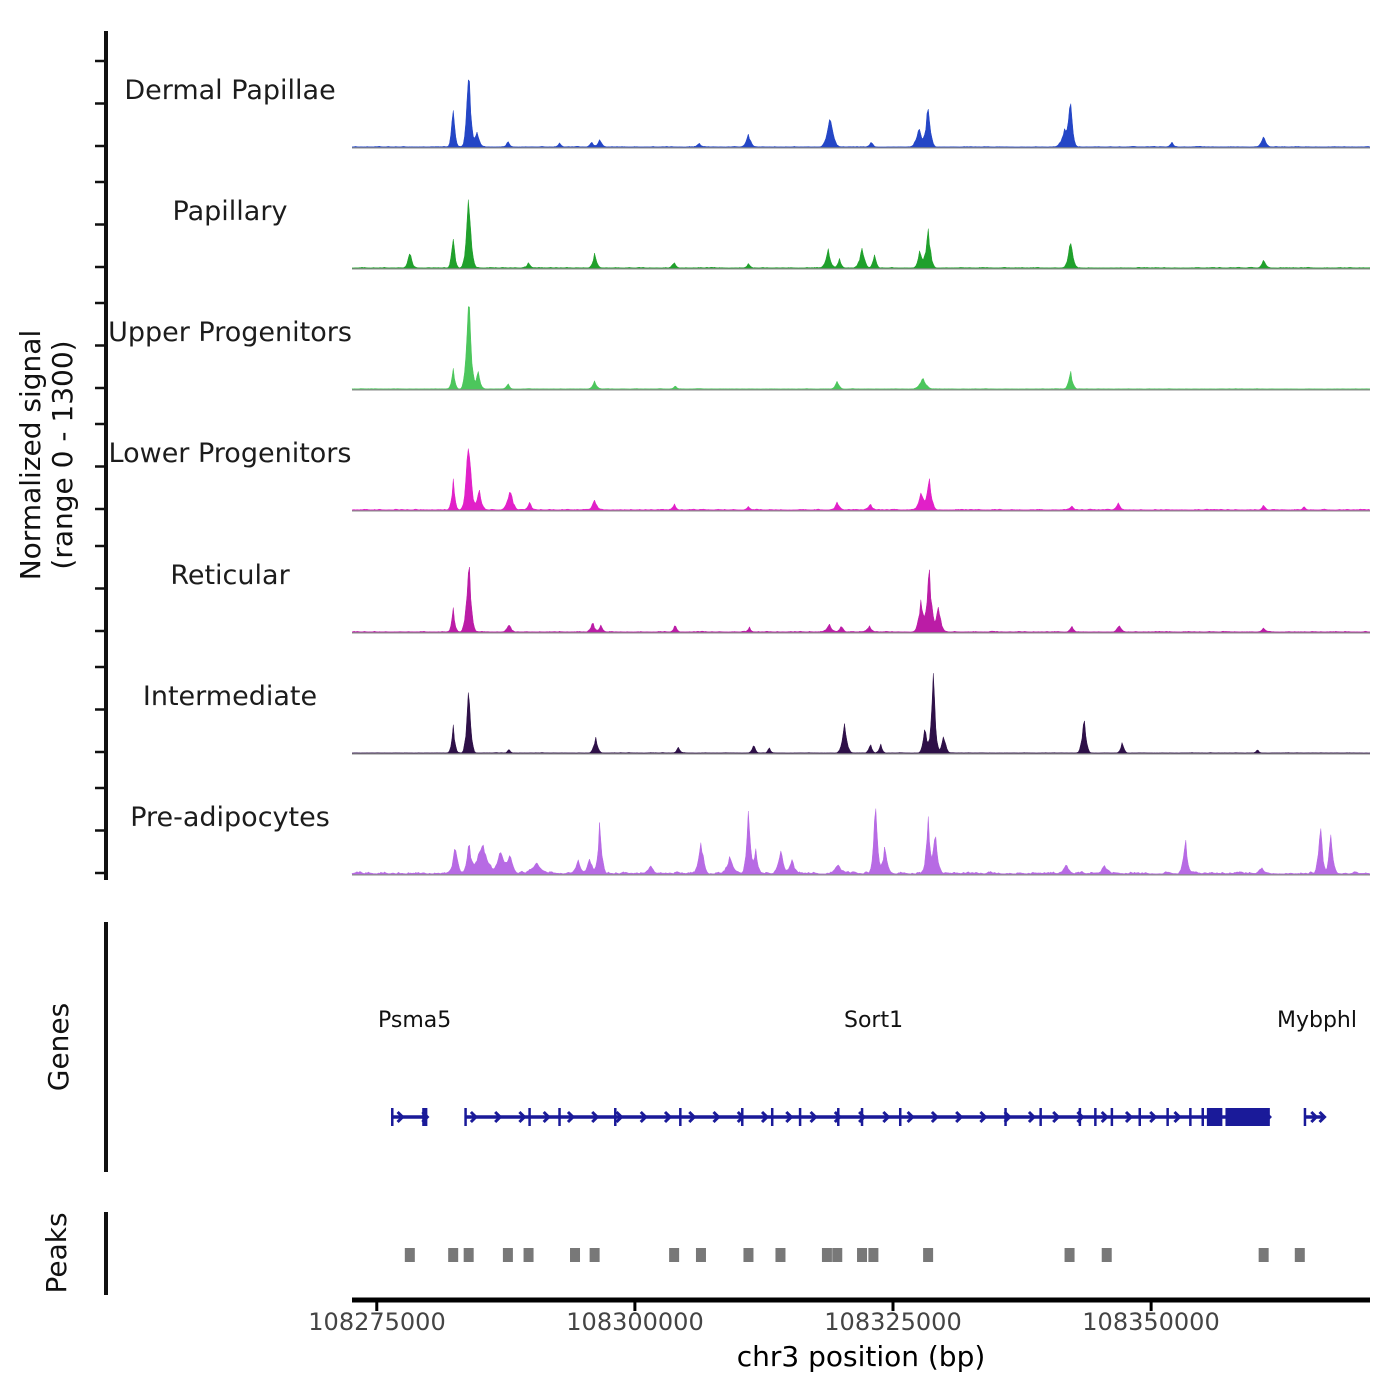 The height and width of the screenshot is (1400, 1400). I want to click on track-label-dermal-papillae: Dermal Papillae, so click(230, 90).